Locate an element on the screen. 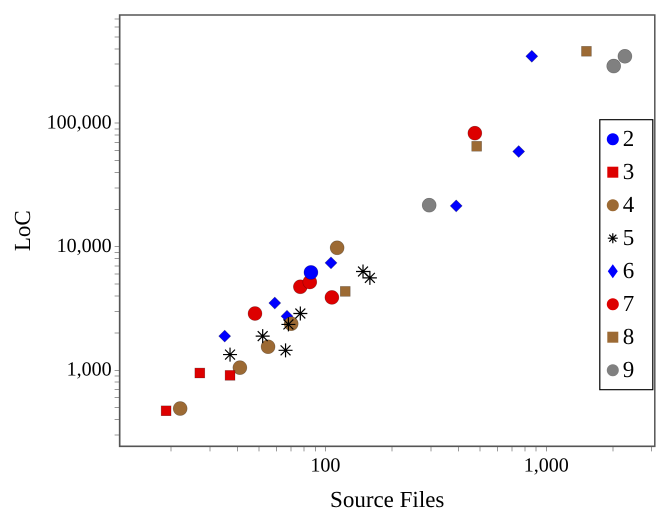 The width and height of the screenshot is (663, 523). legend-label: 7 is located at coordinates (628, 303).